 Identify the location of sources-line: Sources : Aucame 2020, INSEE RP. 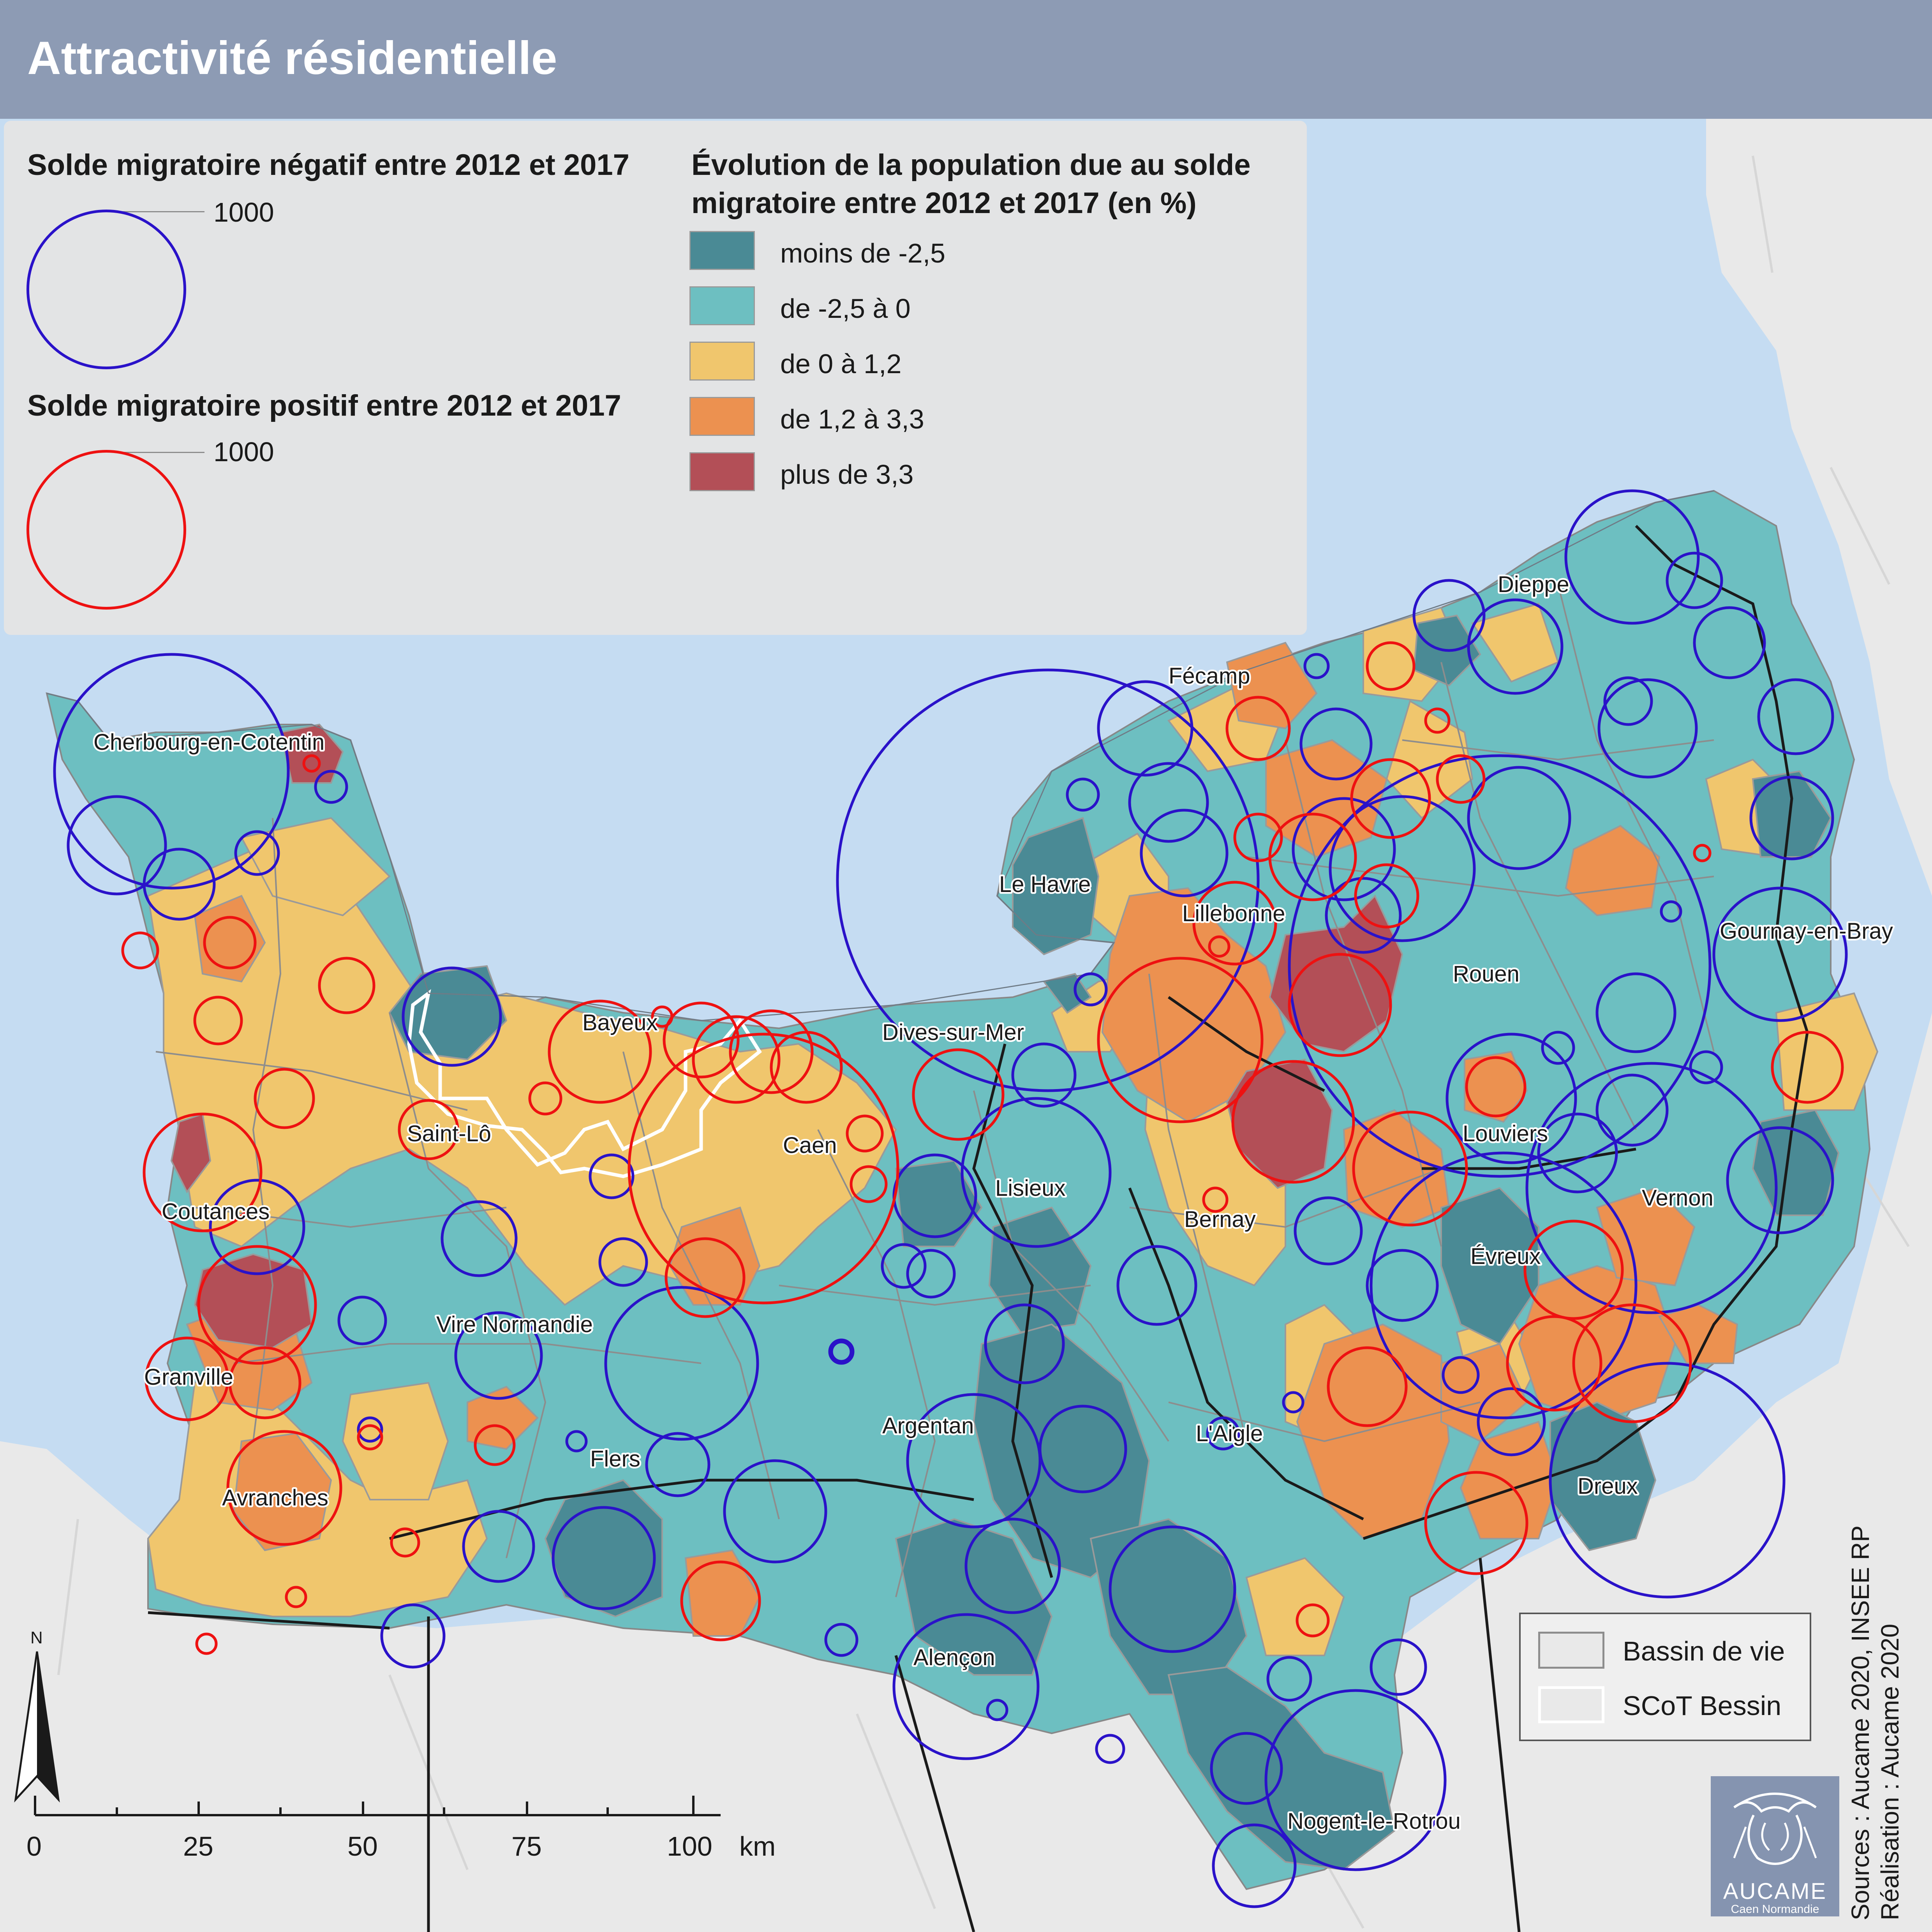
(1860, 1722).